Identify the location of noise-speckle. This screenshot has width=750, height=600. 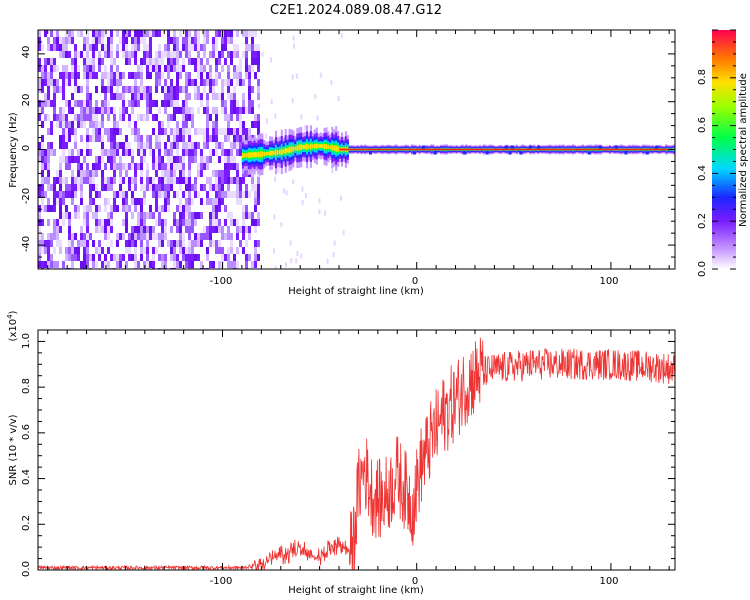
(302, 202).